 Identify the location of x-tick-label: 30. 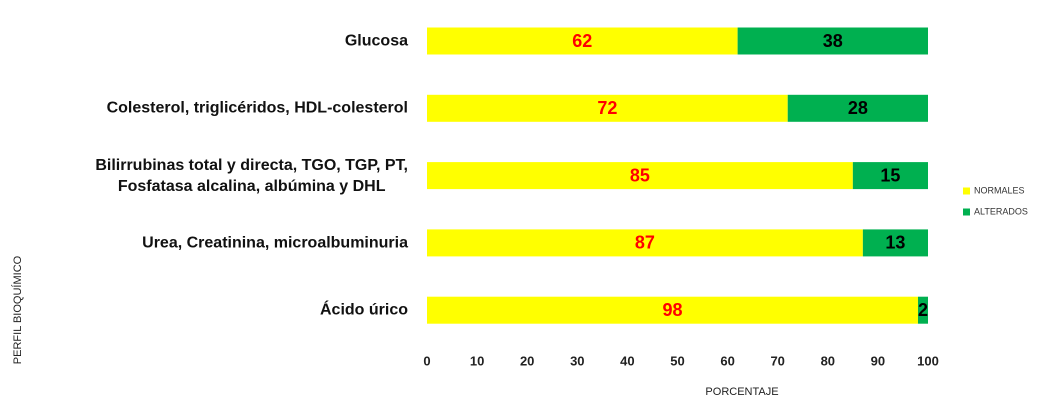
(577, 360).